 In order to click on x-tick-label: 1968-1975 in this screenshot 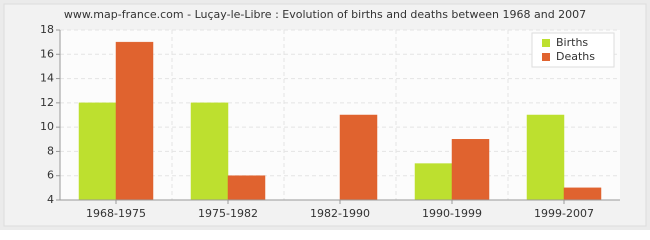, I will do `click(116, 213)`.